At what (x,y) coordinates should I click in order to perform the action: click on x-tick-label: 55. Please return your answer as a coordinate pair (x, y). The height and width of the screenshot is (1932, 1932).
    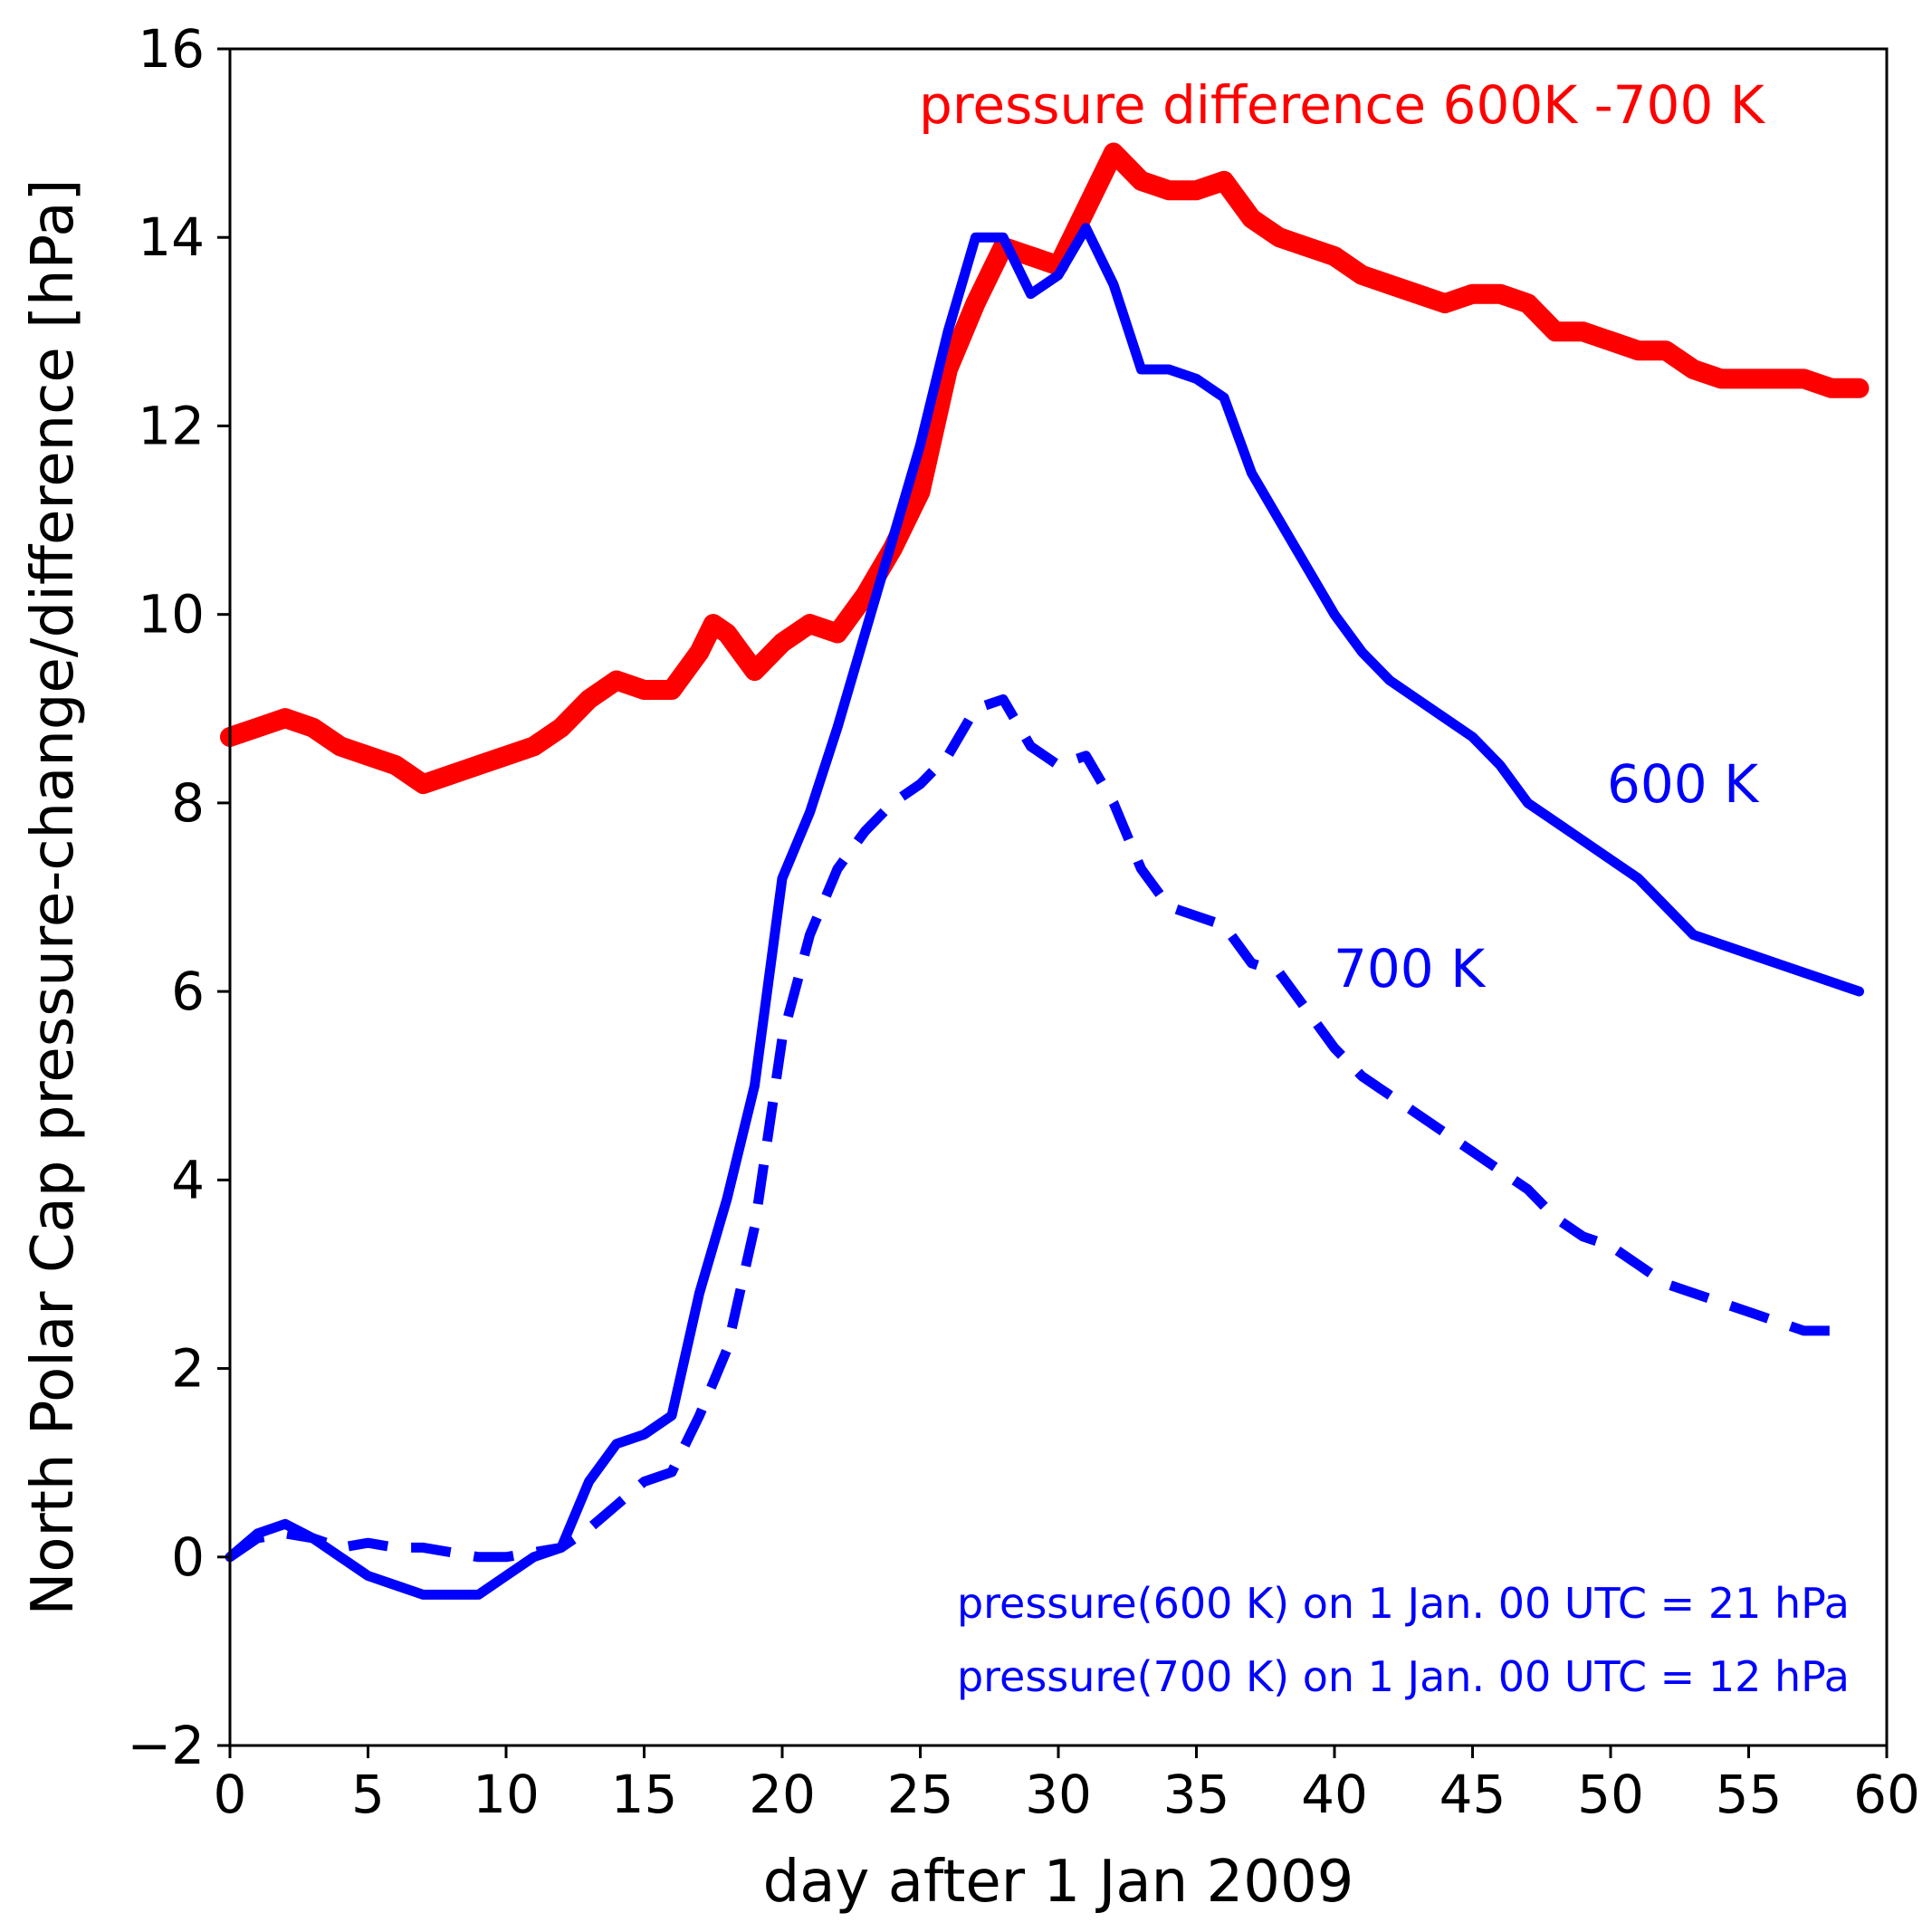
    Looking at the image, I should click on (1749, 1794).